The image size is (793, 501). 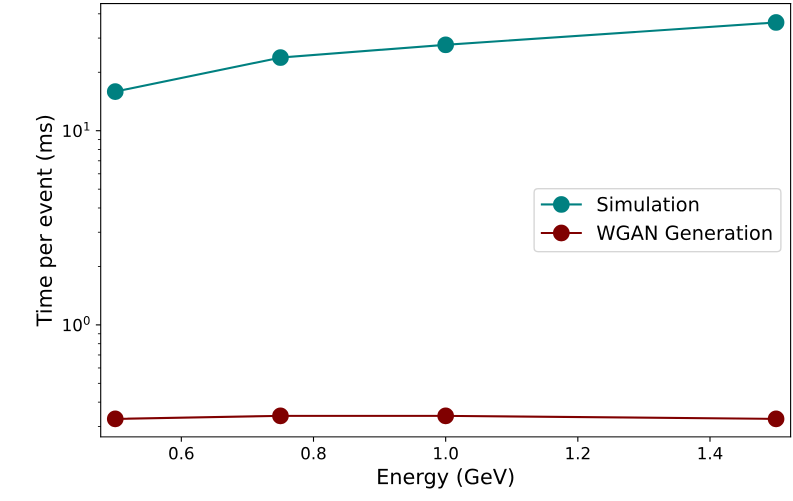 I want to click on x-tick-label: 1.2, so click(x=578, y=453).